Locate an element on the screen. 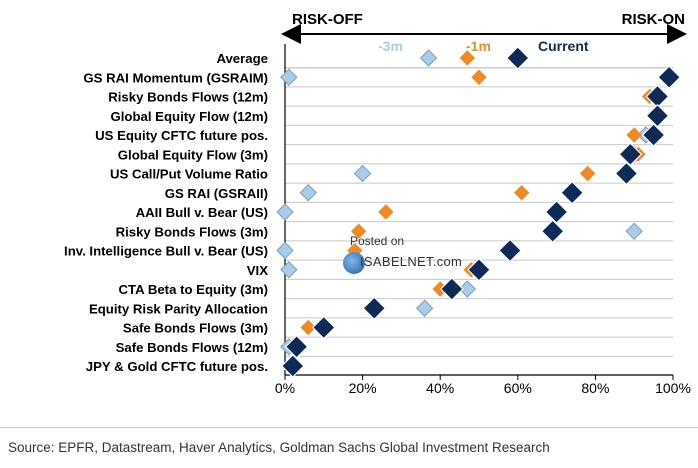 The height and width of the screenshot is (468, 698). category-label: US Call/Put Volume Ratio is located at coordinates (189, 174).